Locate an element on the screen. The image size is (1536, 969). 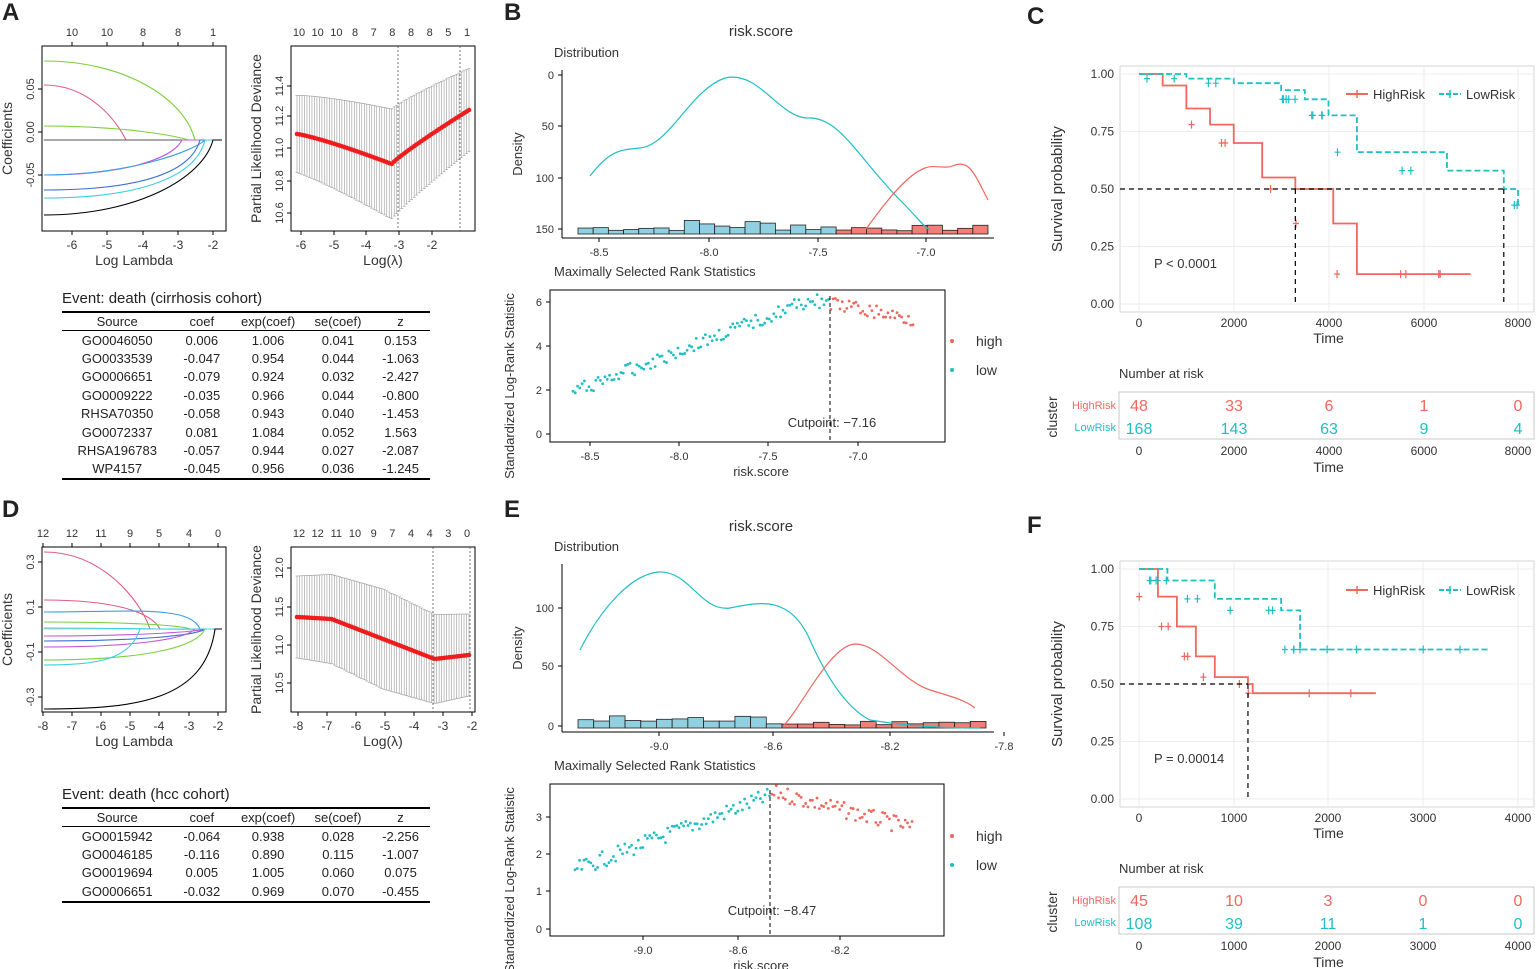
table-cell: 0.044 is located at coordinates (338, 395).